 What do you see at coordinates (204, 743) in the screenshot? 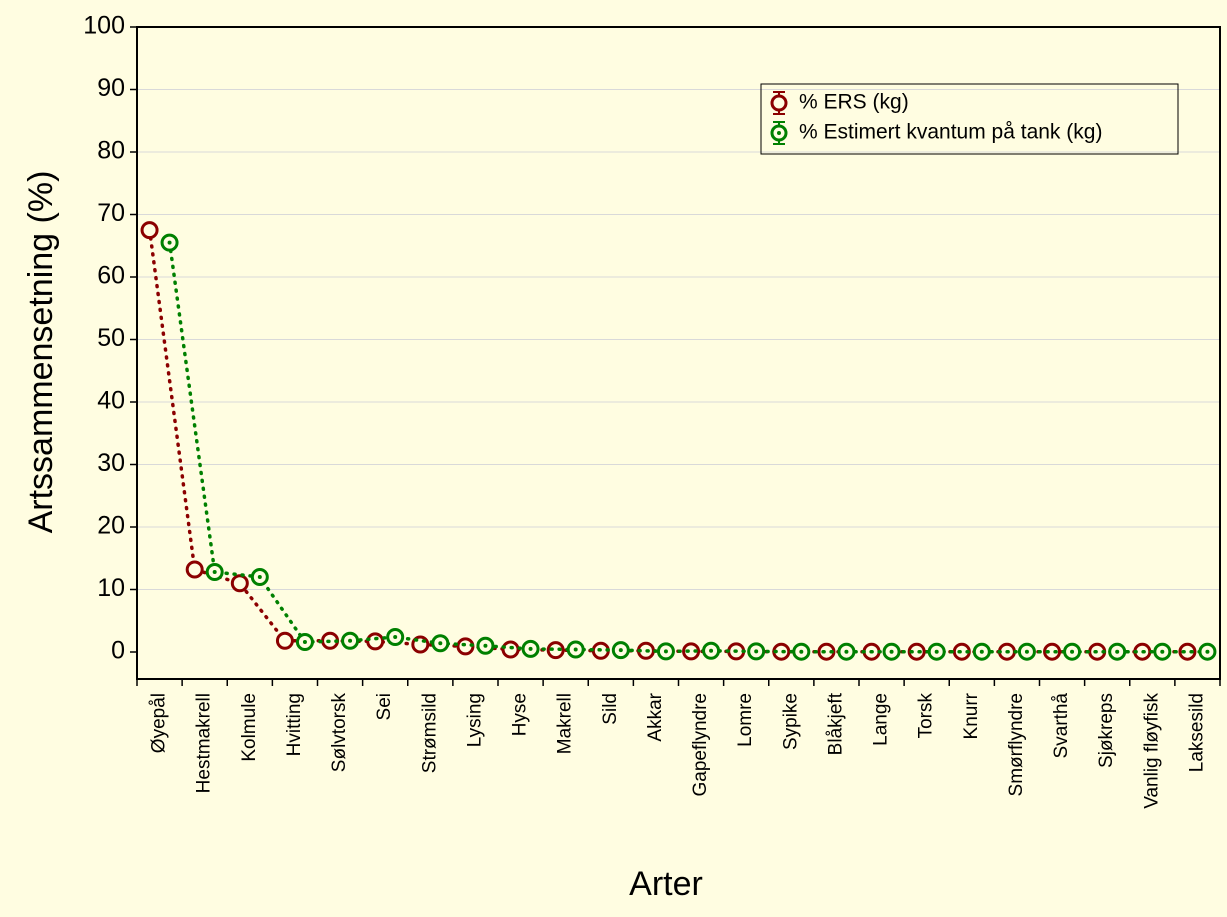
I see `x-tick-label: Hestmakrell` at bounding box center [204, 743].